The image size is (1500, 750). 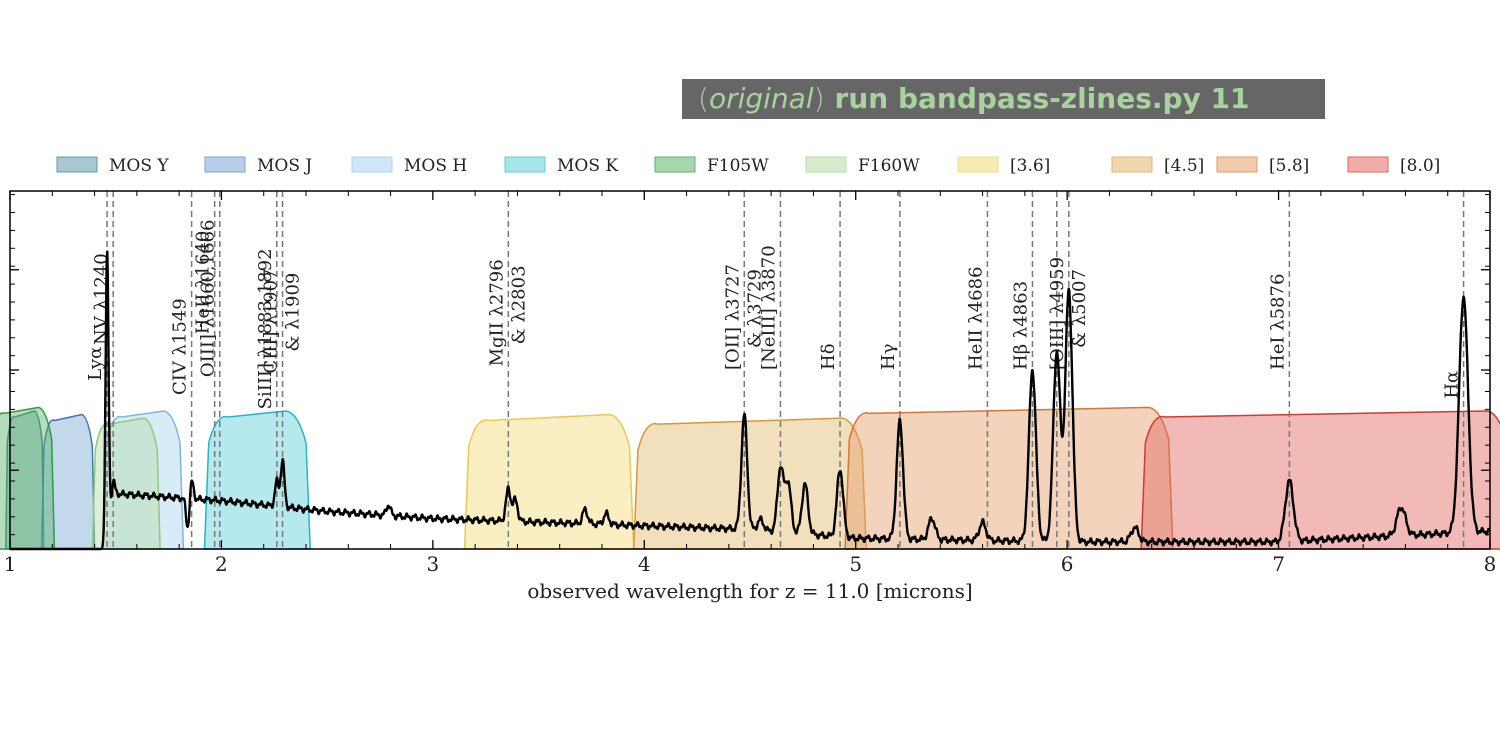 I want to click on line-label: [NeIII] λ3870, so click(x=768, y=307).